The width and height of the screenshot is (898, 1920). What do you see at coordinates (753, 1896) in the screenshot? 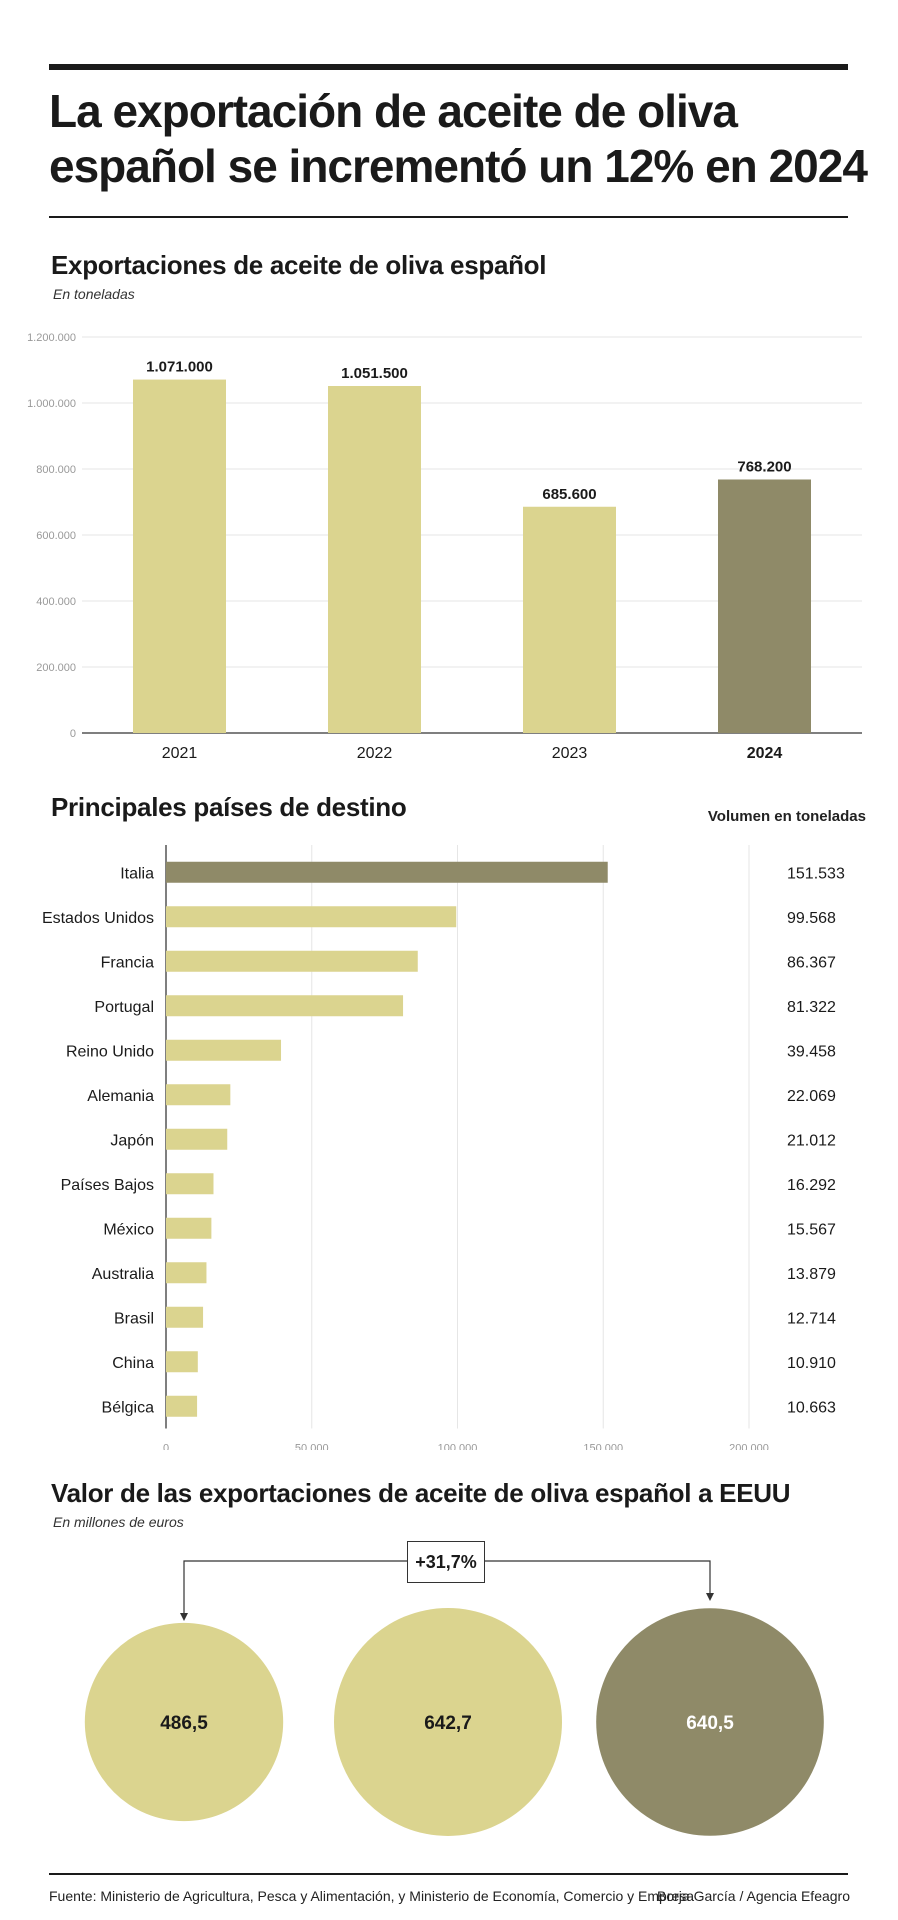
I see `credit-note: Borja García / Agencia Efeagro` at bounding box center [753, 1896].